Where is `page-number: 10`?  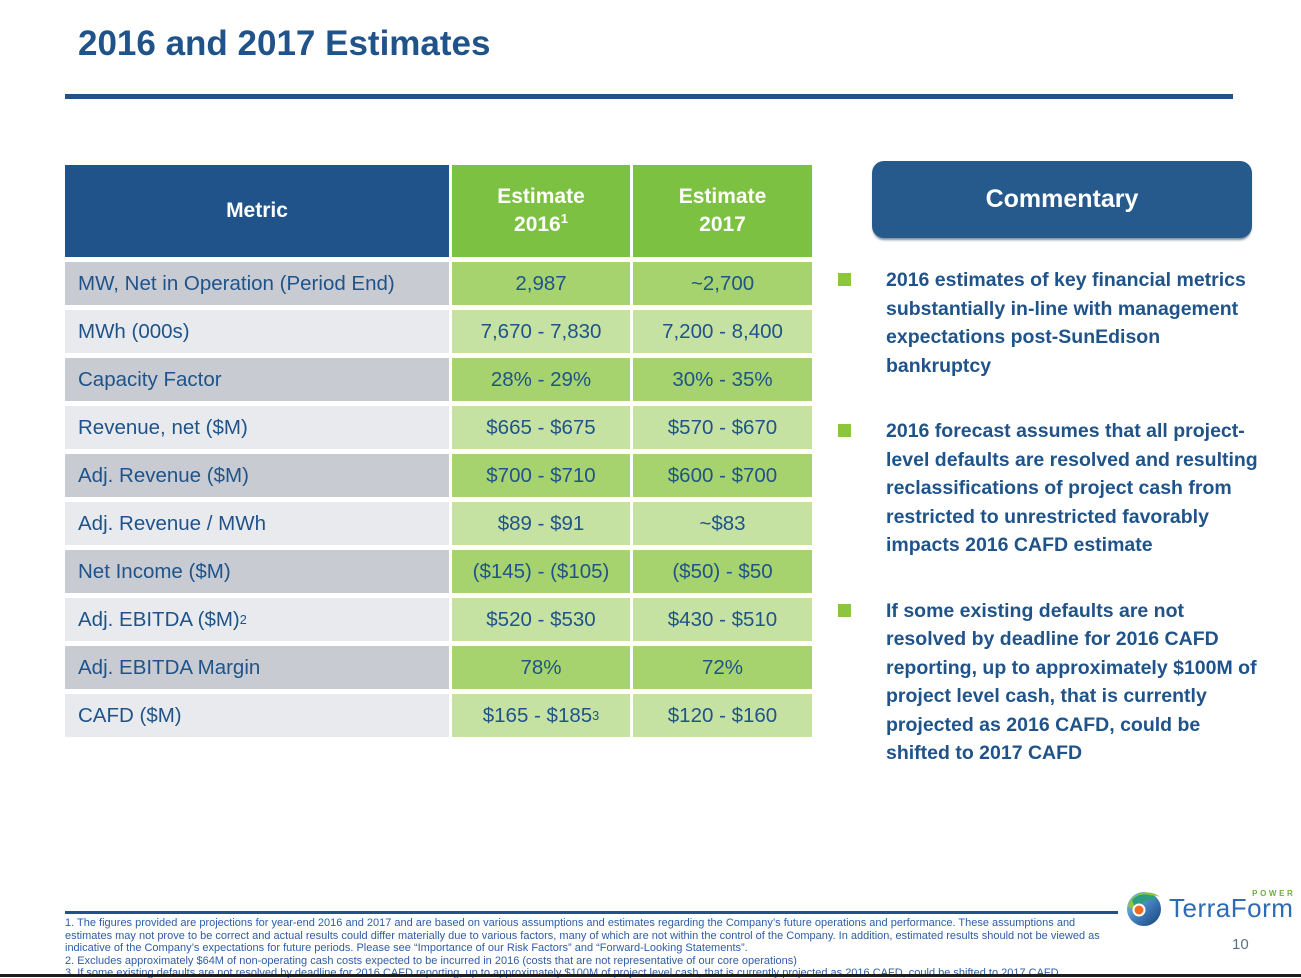 page-number: 10 is located at coordinates (1240, 944).